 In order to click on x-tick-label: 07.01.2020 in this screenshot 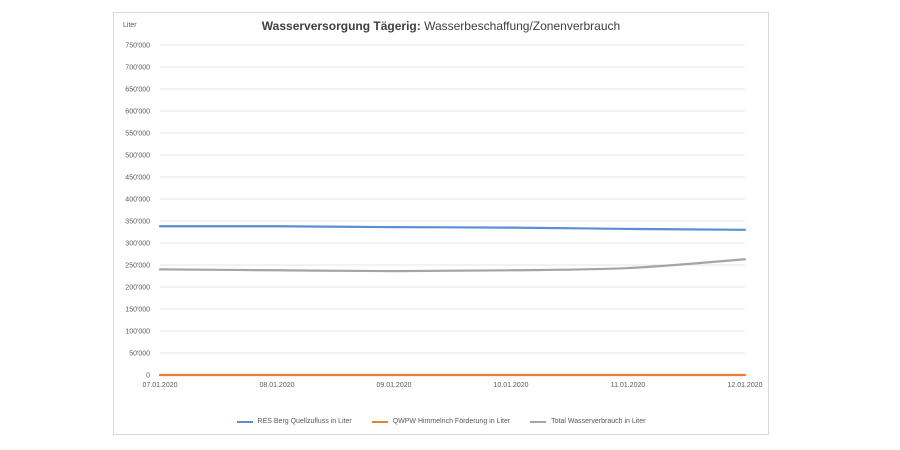, I will do `click(159, 385)`.